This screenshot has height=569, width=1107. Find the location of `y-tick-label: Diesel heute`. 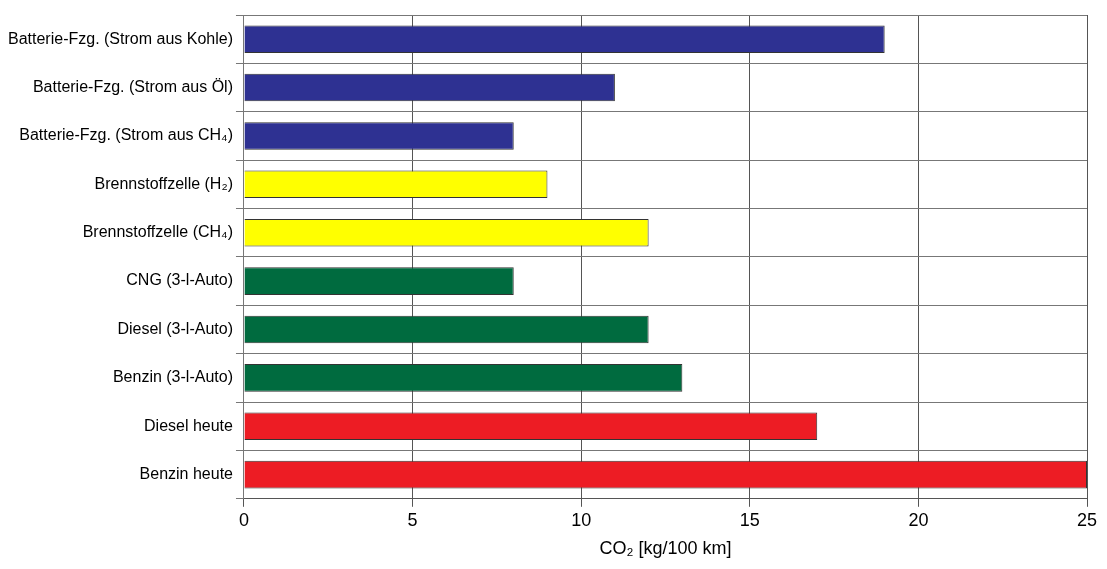

y-tick-label: Diesel heute is located at coordinates (189, 425).